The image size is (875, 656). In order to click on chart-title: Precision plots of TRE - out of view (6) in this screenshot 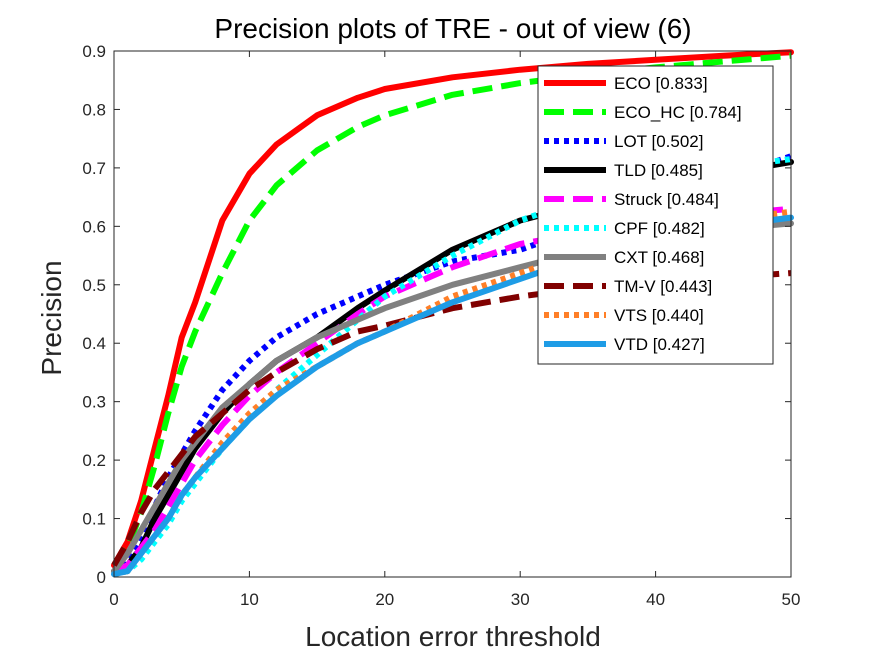, I will do `click(452, 28)`.